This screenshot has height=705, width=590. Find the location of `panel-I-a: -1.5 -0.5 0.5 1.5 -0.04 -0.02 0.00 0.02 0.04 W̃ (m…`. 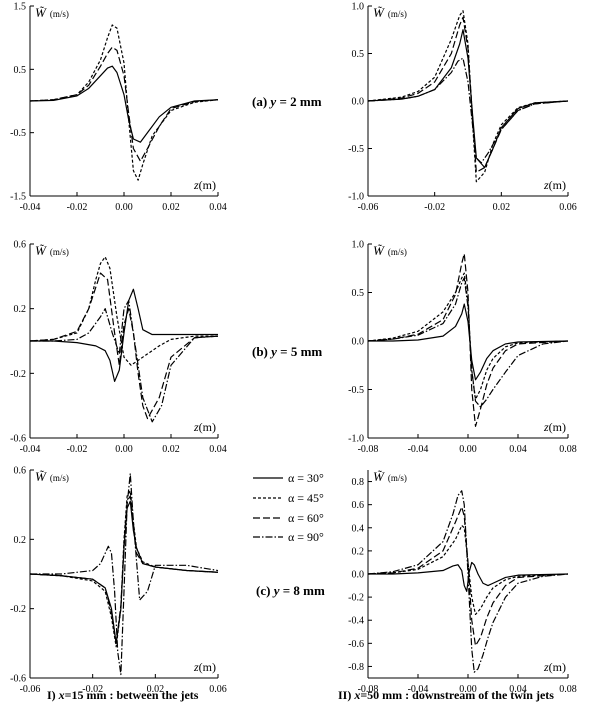

panel-I-a: -1.5 -0.5 0.5 1.5 -0.04 -0.02 0.00 0.02 0.04 W̃ (m… is located at coordinates (118, 108).